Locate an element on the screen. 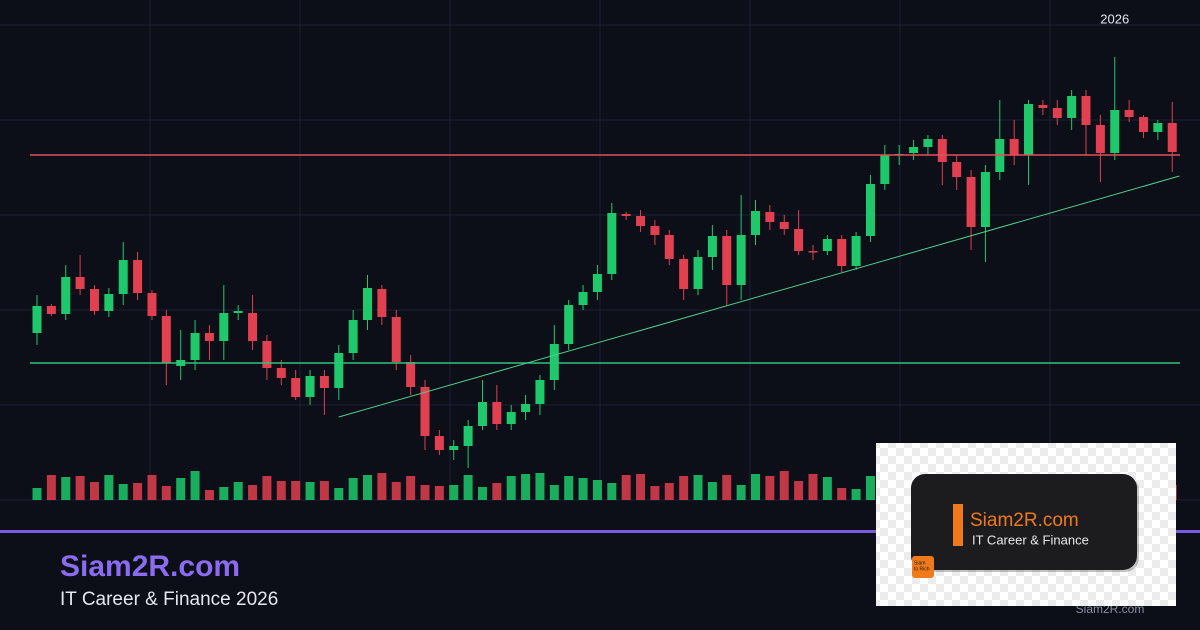 The image size is (1200, 630). icon is located at coordinates (923, 567).